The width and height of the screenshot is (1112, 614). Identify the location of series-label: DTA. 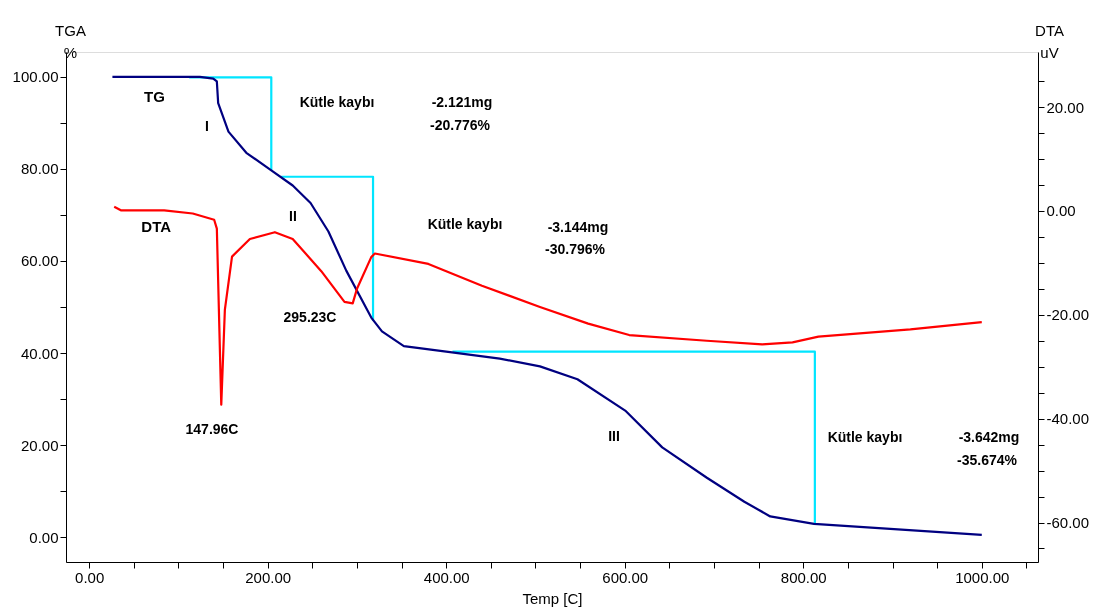
(156, 226).